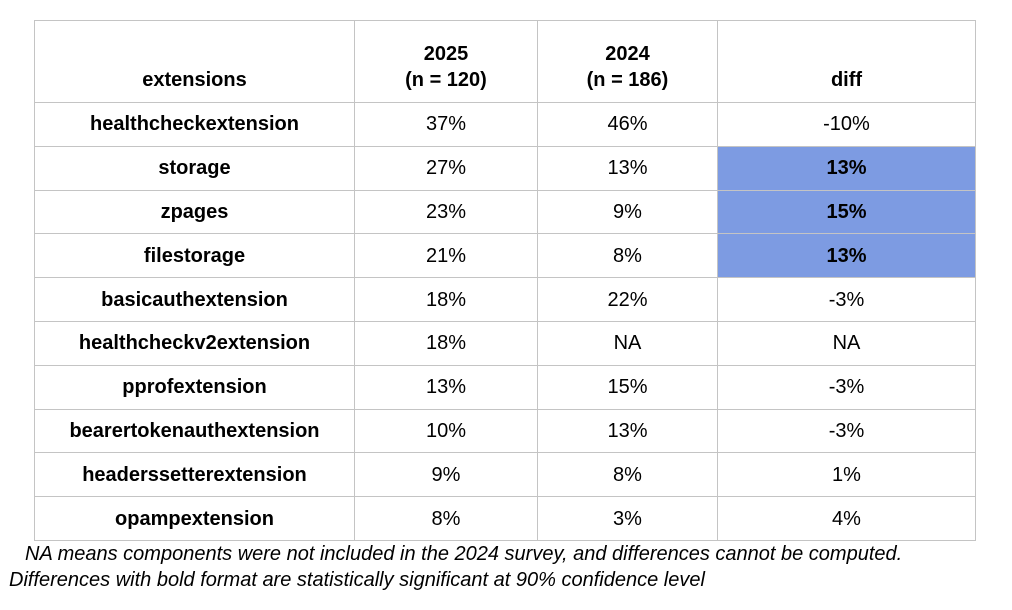 The image size is (1012, 610). What do you see at coordinates (194, 80) in the screenshot?
I see `col-header-extensions-label: extensions` at bounding box center [194, 80].